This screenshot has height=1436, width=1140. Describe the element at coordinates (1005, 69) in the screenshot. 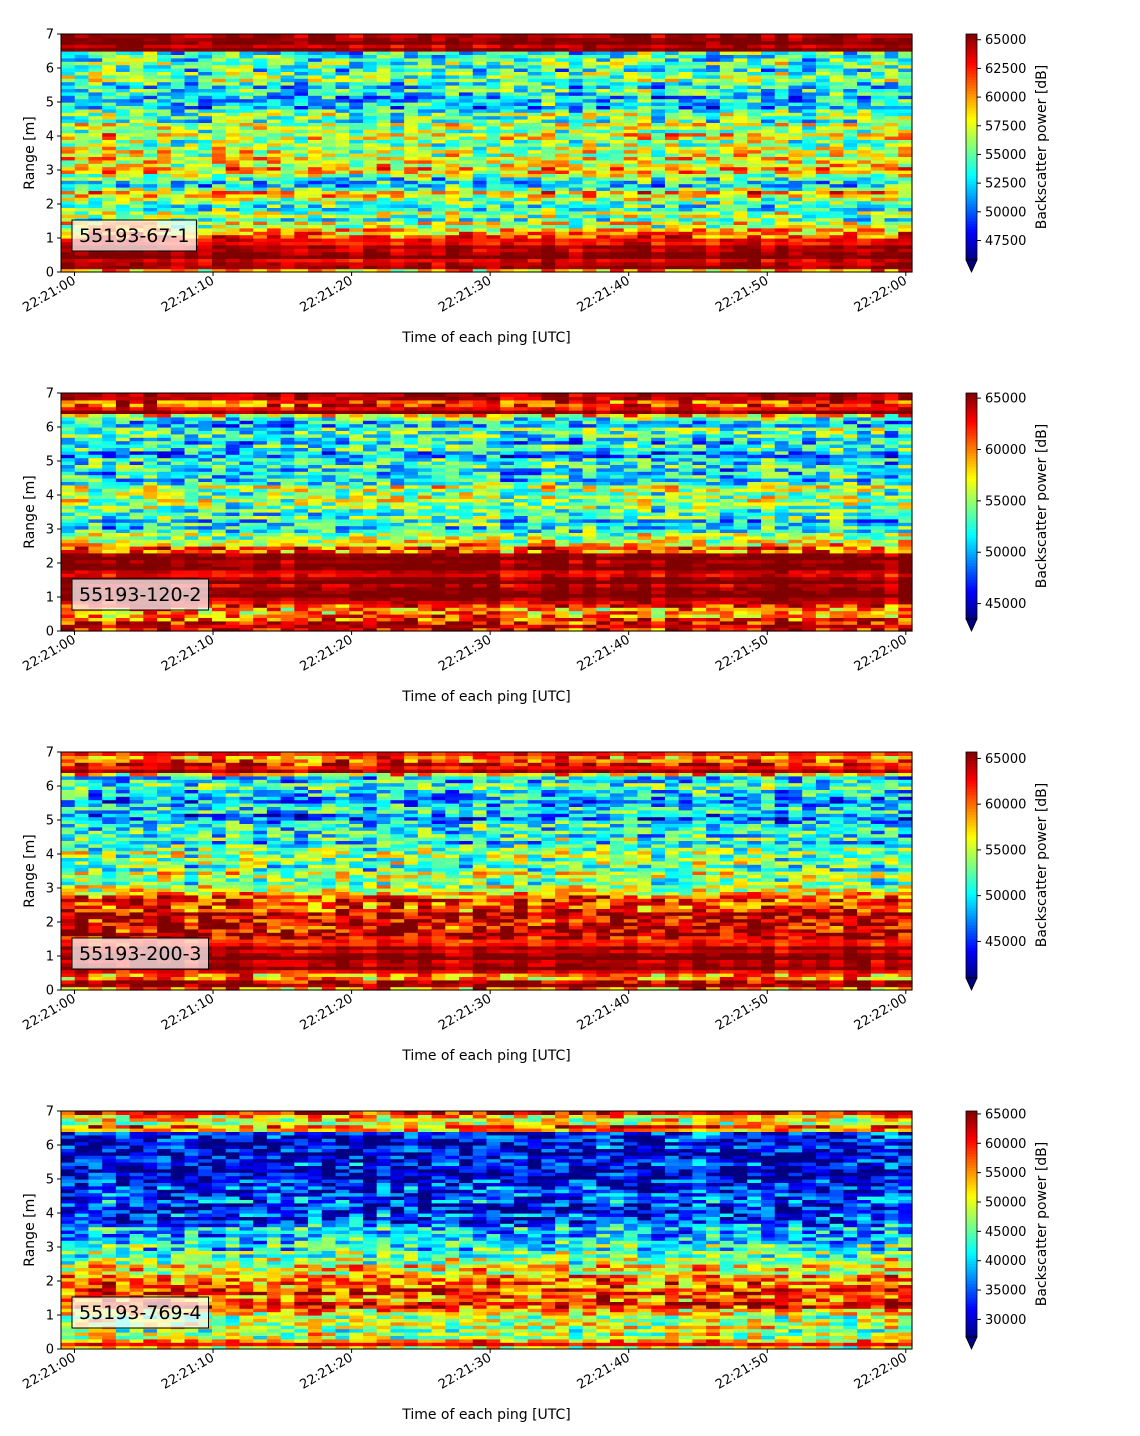

I see `colorbar-tick-label: 62500` at that location.